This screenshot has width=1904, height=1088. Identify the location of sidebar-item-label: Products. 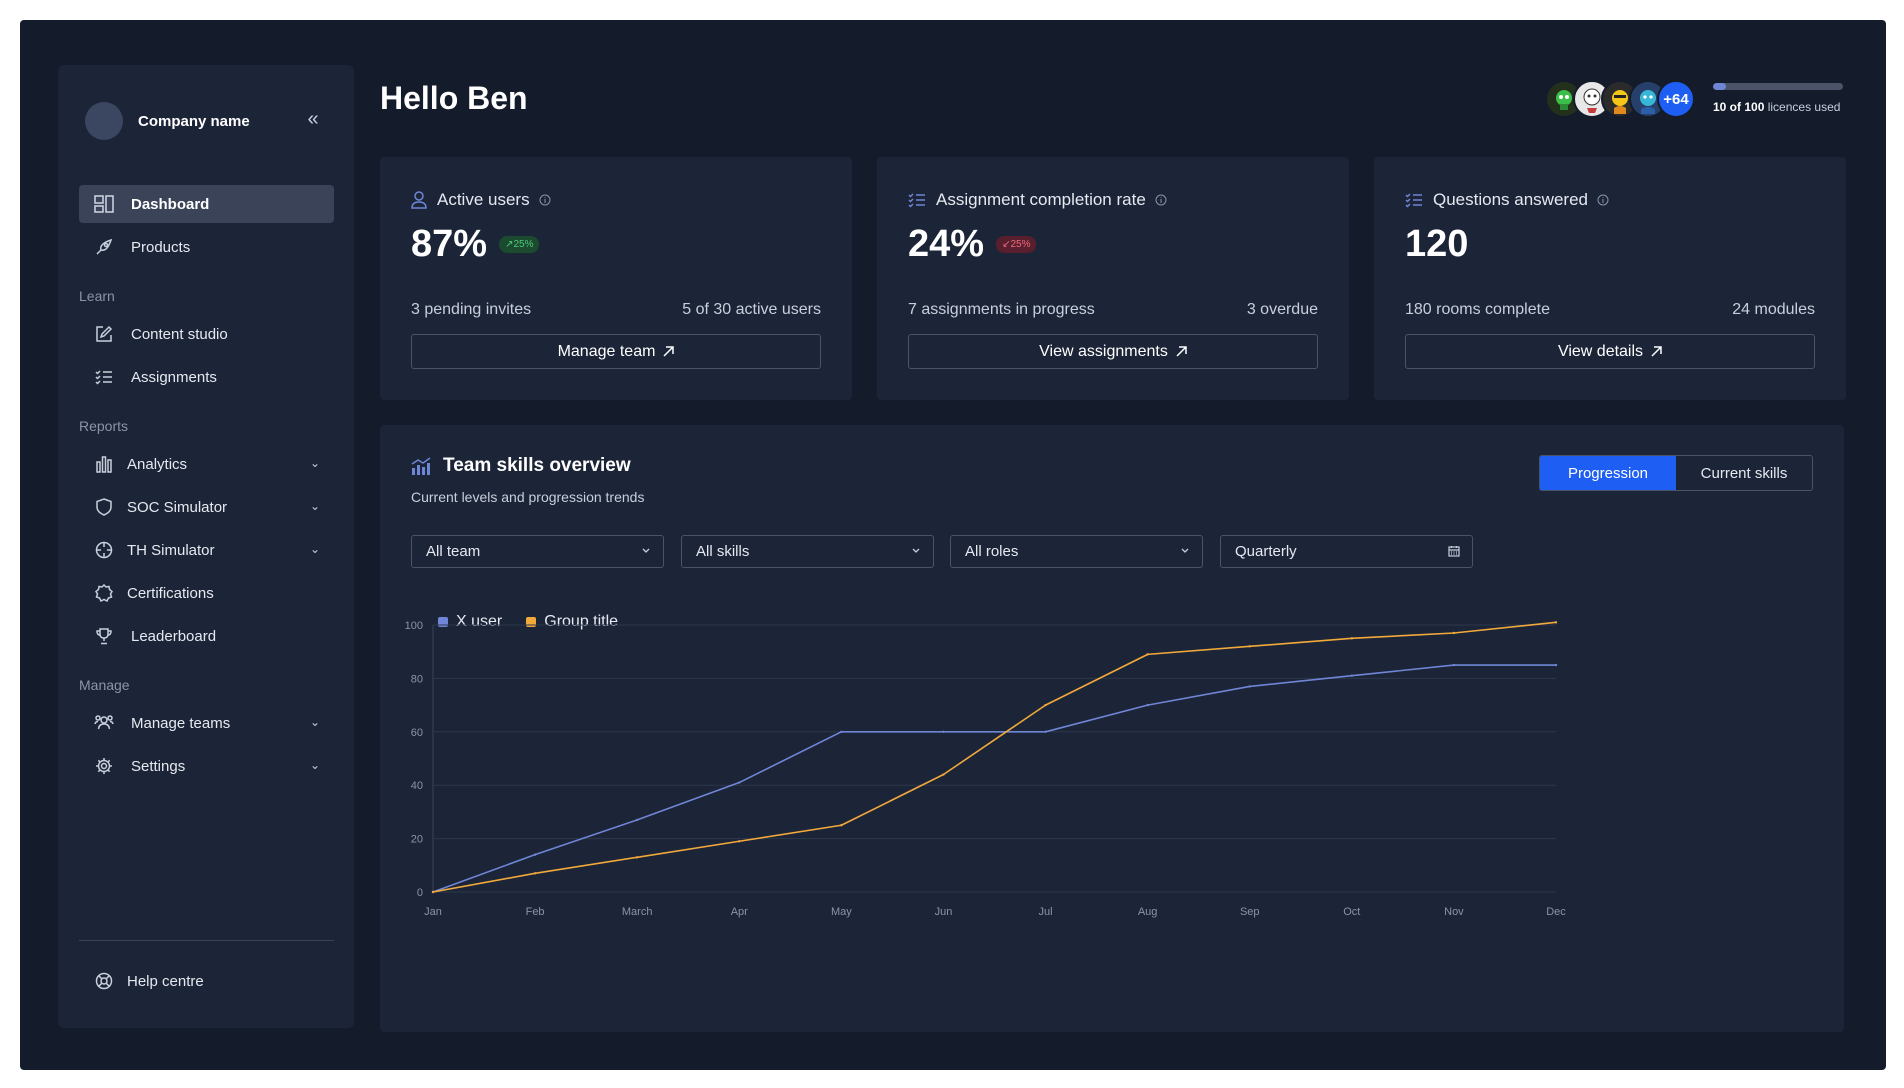
(161, 247).